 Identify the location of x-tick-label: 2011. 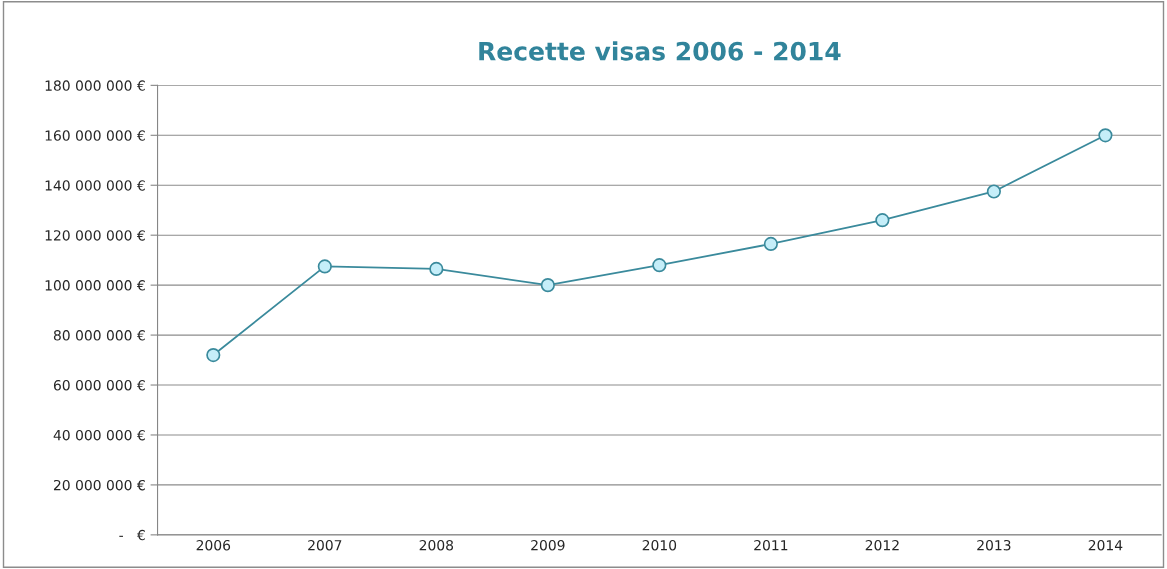
(771, 545).